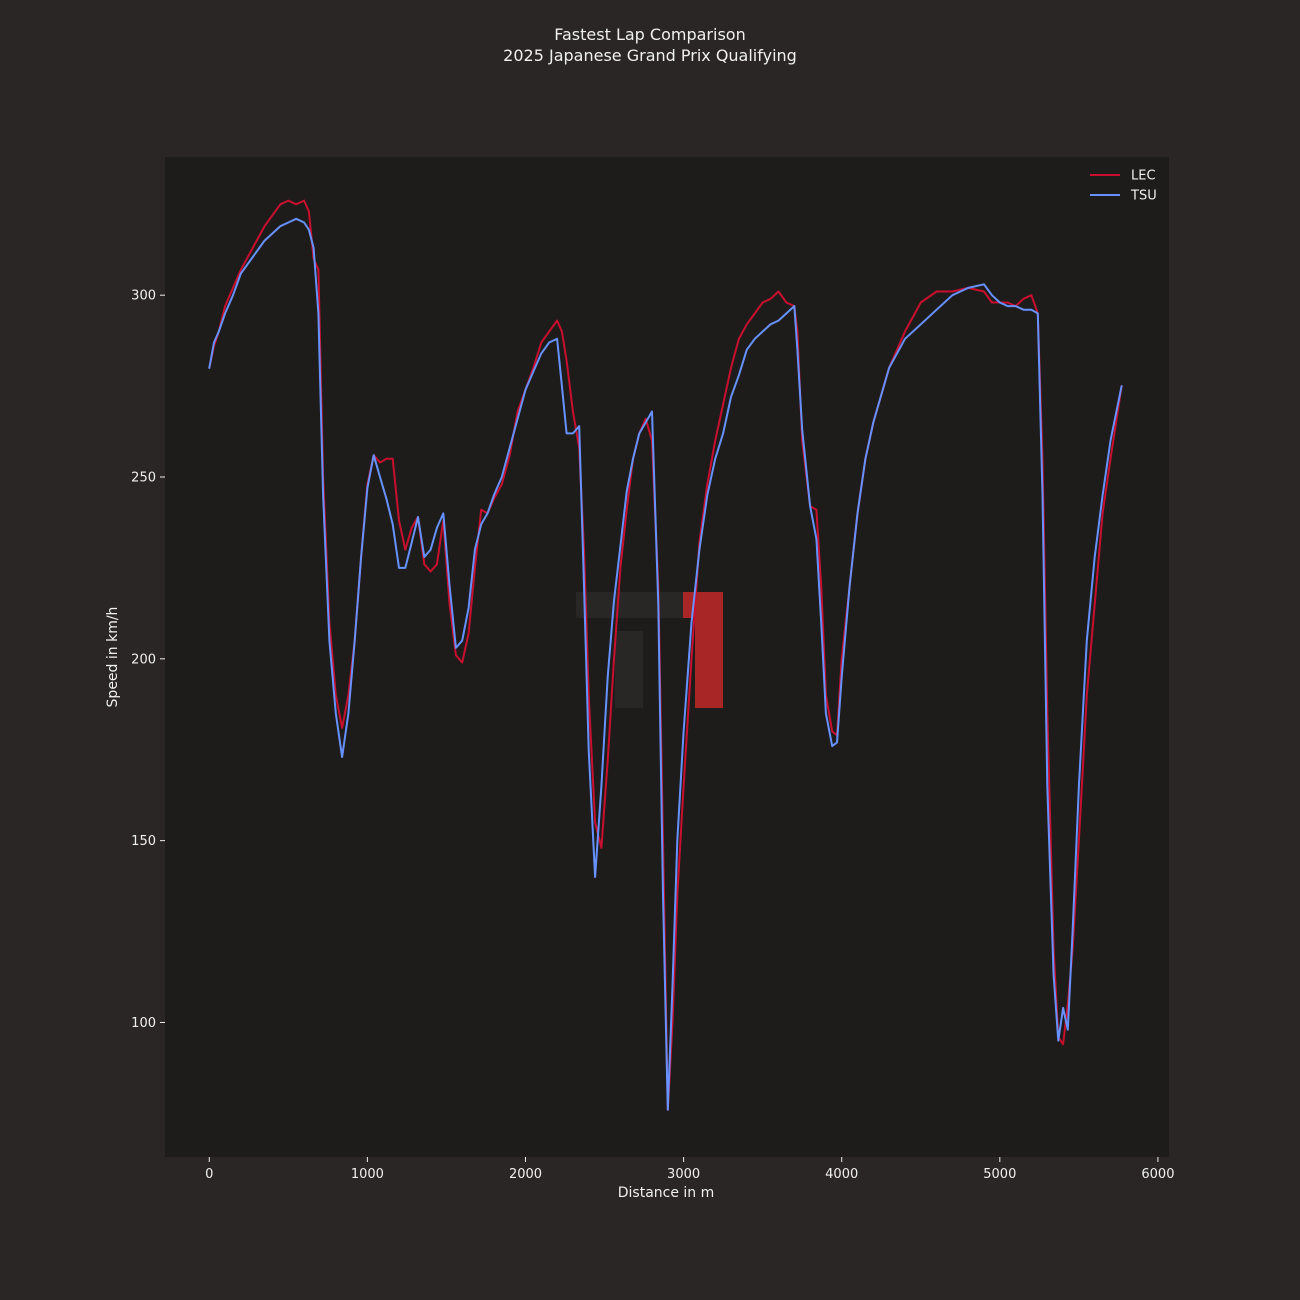 The height and width of the screenshot is (1300, 1300). What do you see at coordinates (841, 1174) in the screenshot?
I see `x-tick-label: 4000` at bounding box center [841, 1174].